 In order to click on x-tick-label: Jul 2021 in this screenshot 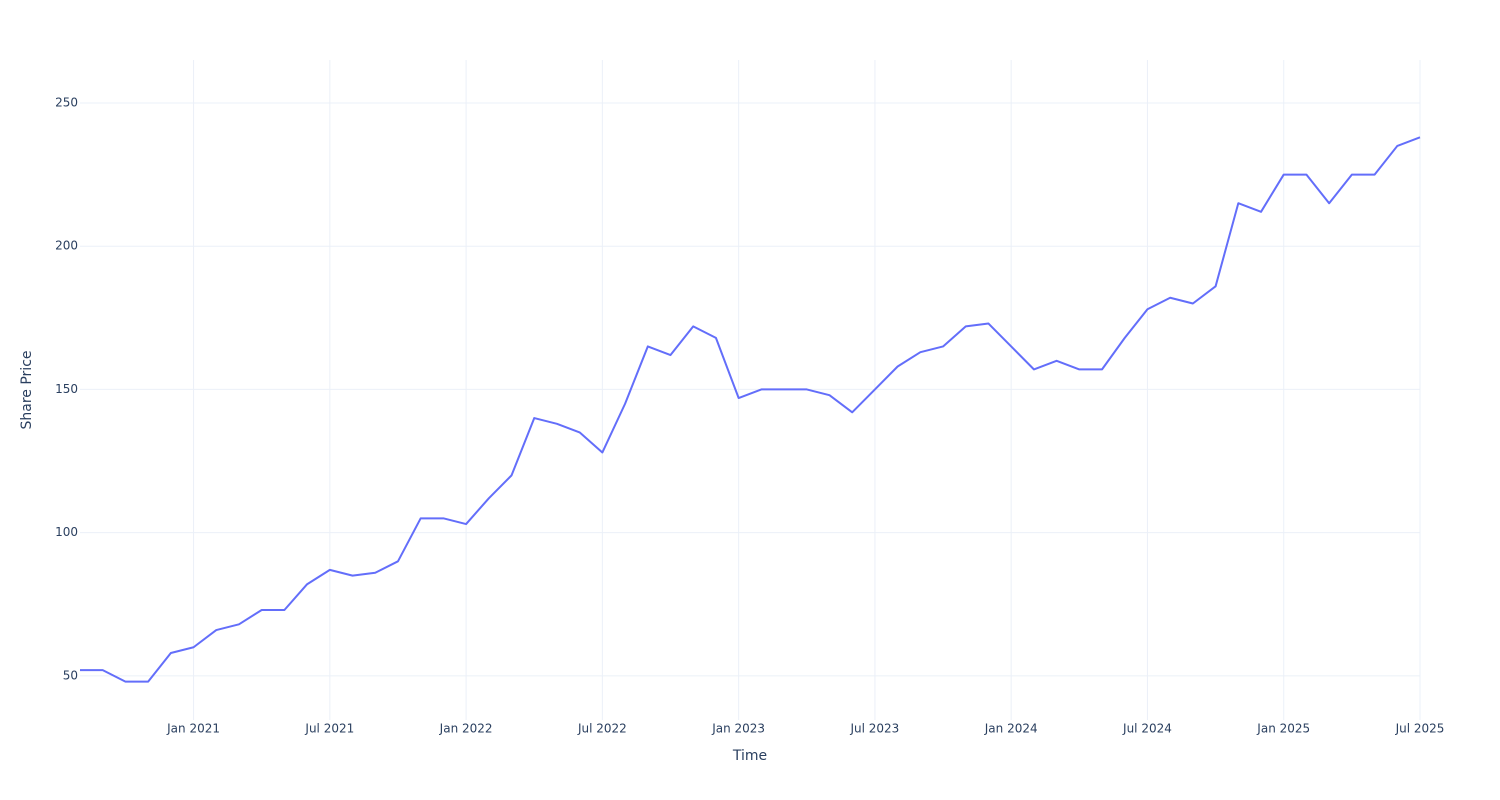, I will do `click(329, 729)`.